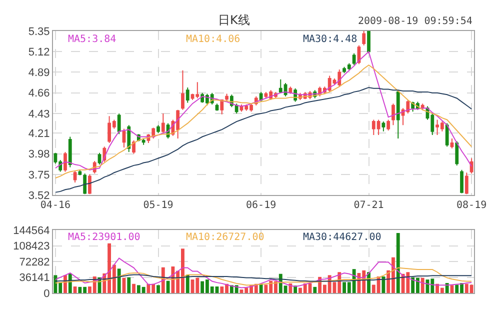 The width and height of the screenshot is (499, 326). I want to click on y-tick-label: 5.12, so click(39, 52).